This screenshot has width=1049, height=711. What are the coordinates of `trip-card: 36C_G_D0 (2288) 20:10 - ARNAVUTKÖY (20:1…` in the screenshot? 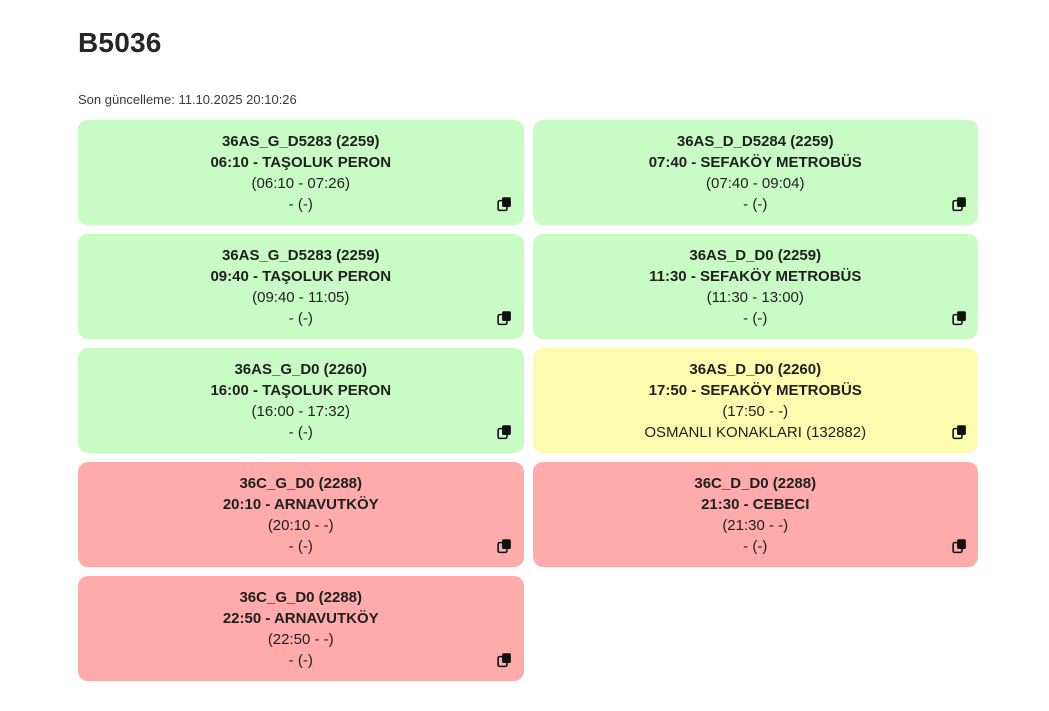 It's located at (301, 514).